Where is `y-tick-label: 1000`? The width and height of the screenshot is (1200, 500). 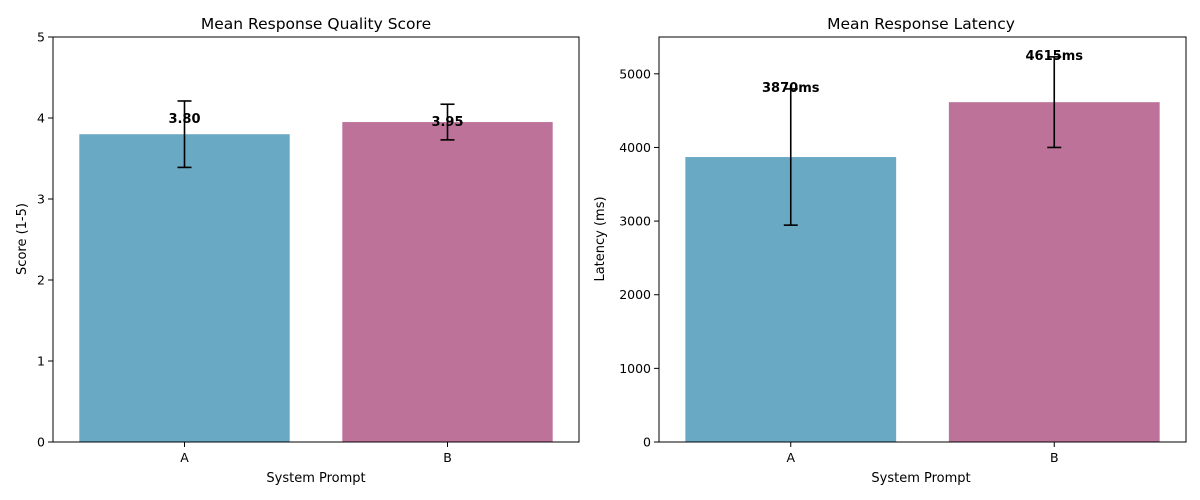 y-tick-label: 1000 is located at coordinates (635, 368).